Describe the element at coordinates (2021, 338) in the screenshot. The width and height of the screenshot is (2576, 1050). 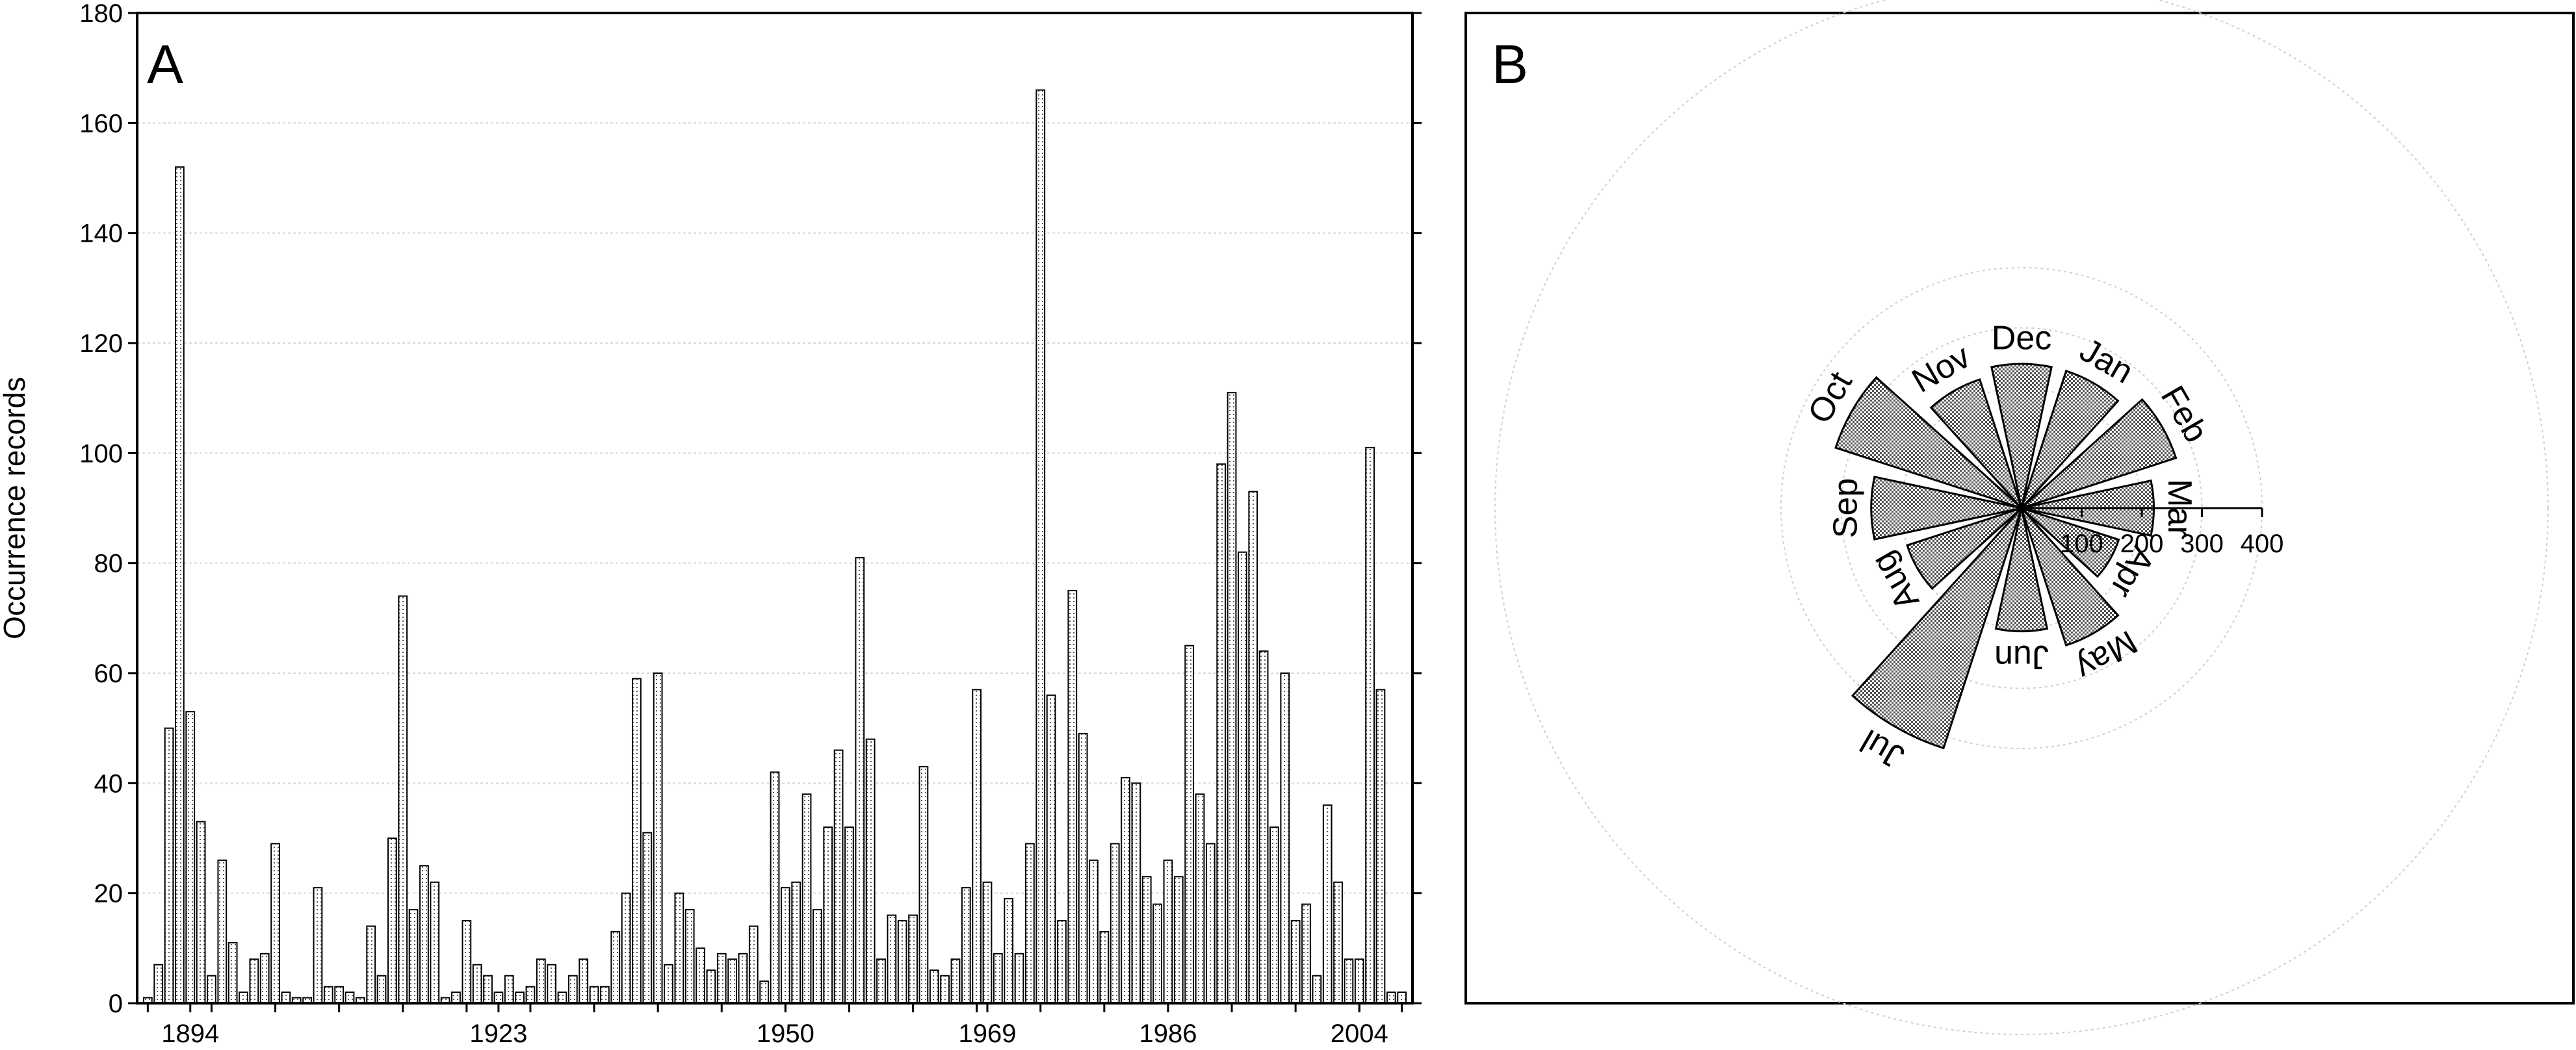
I see `month-label: Dec` at that location.